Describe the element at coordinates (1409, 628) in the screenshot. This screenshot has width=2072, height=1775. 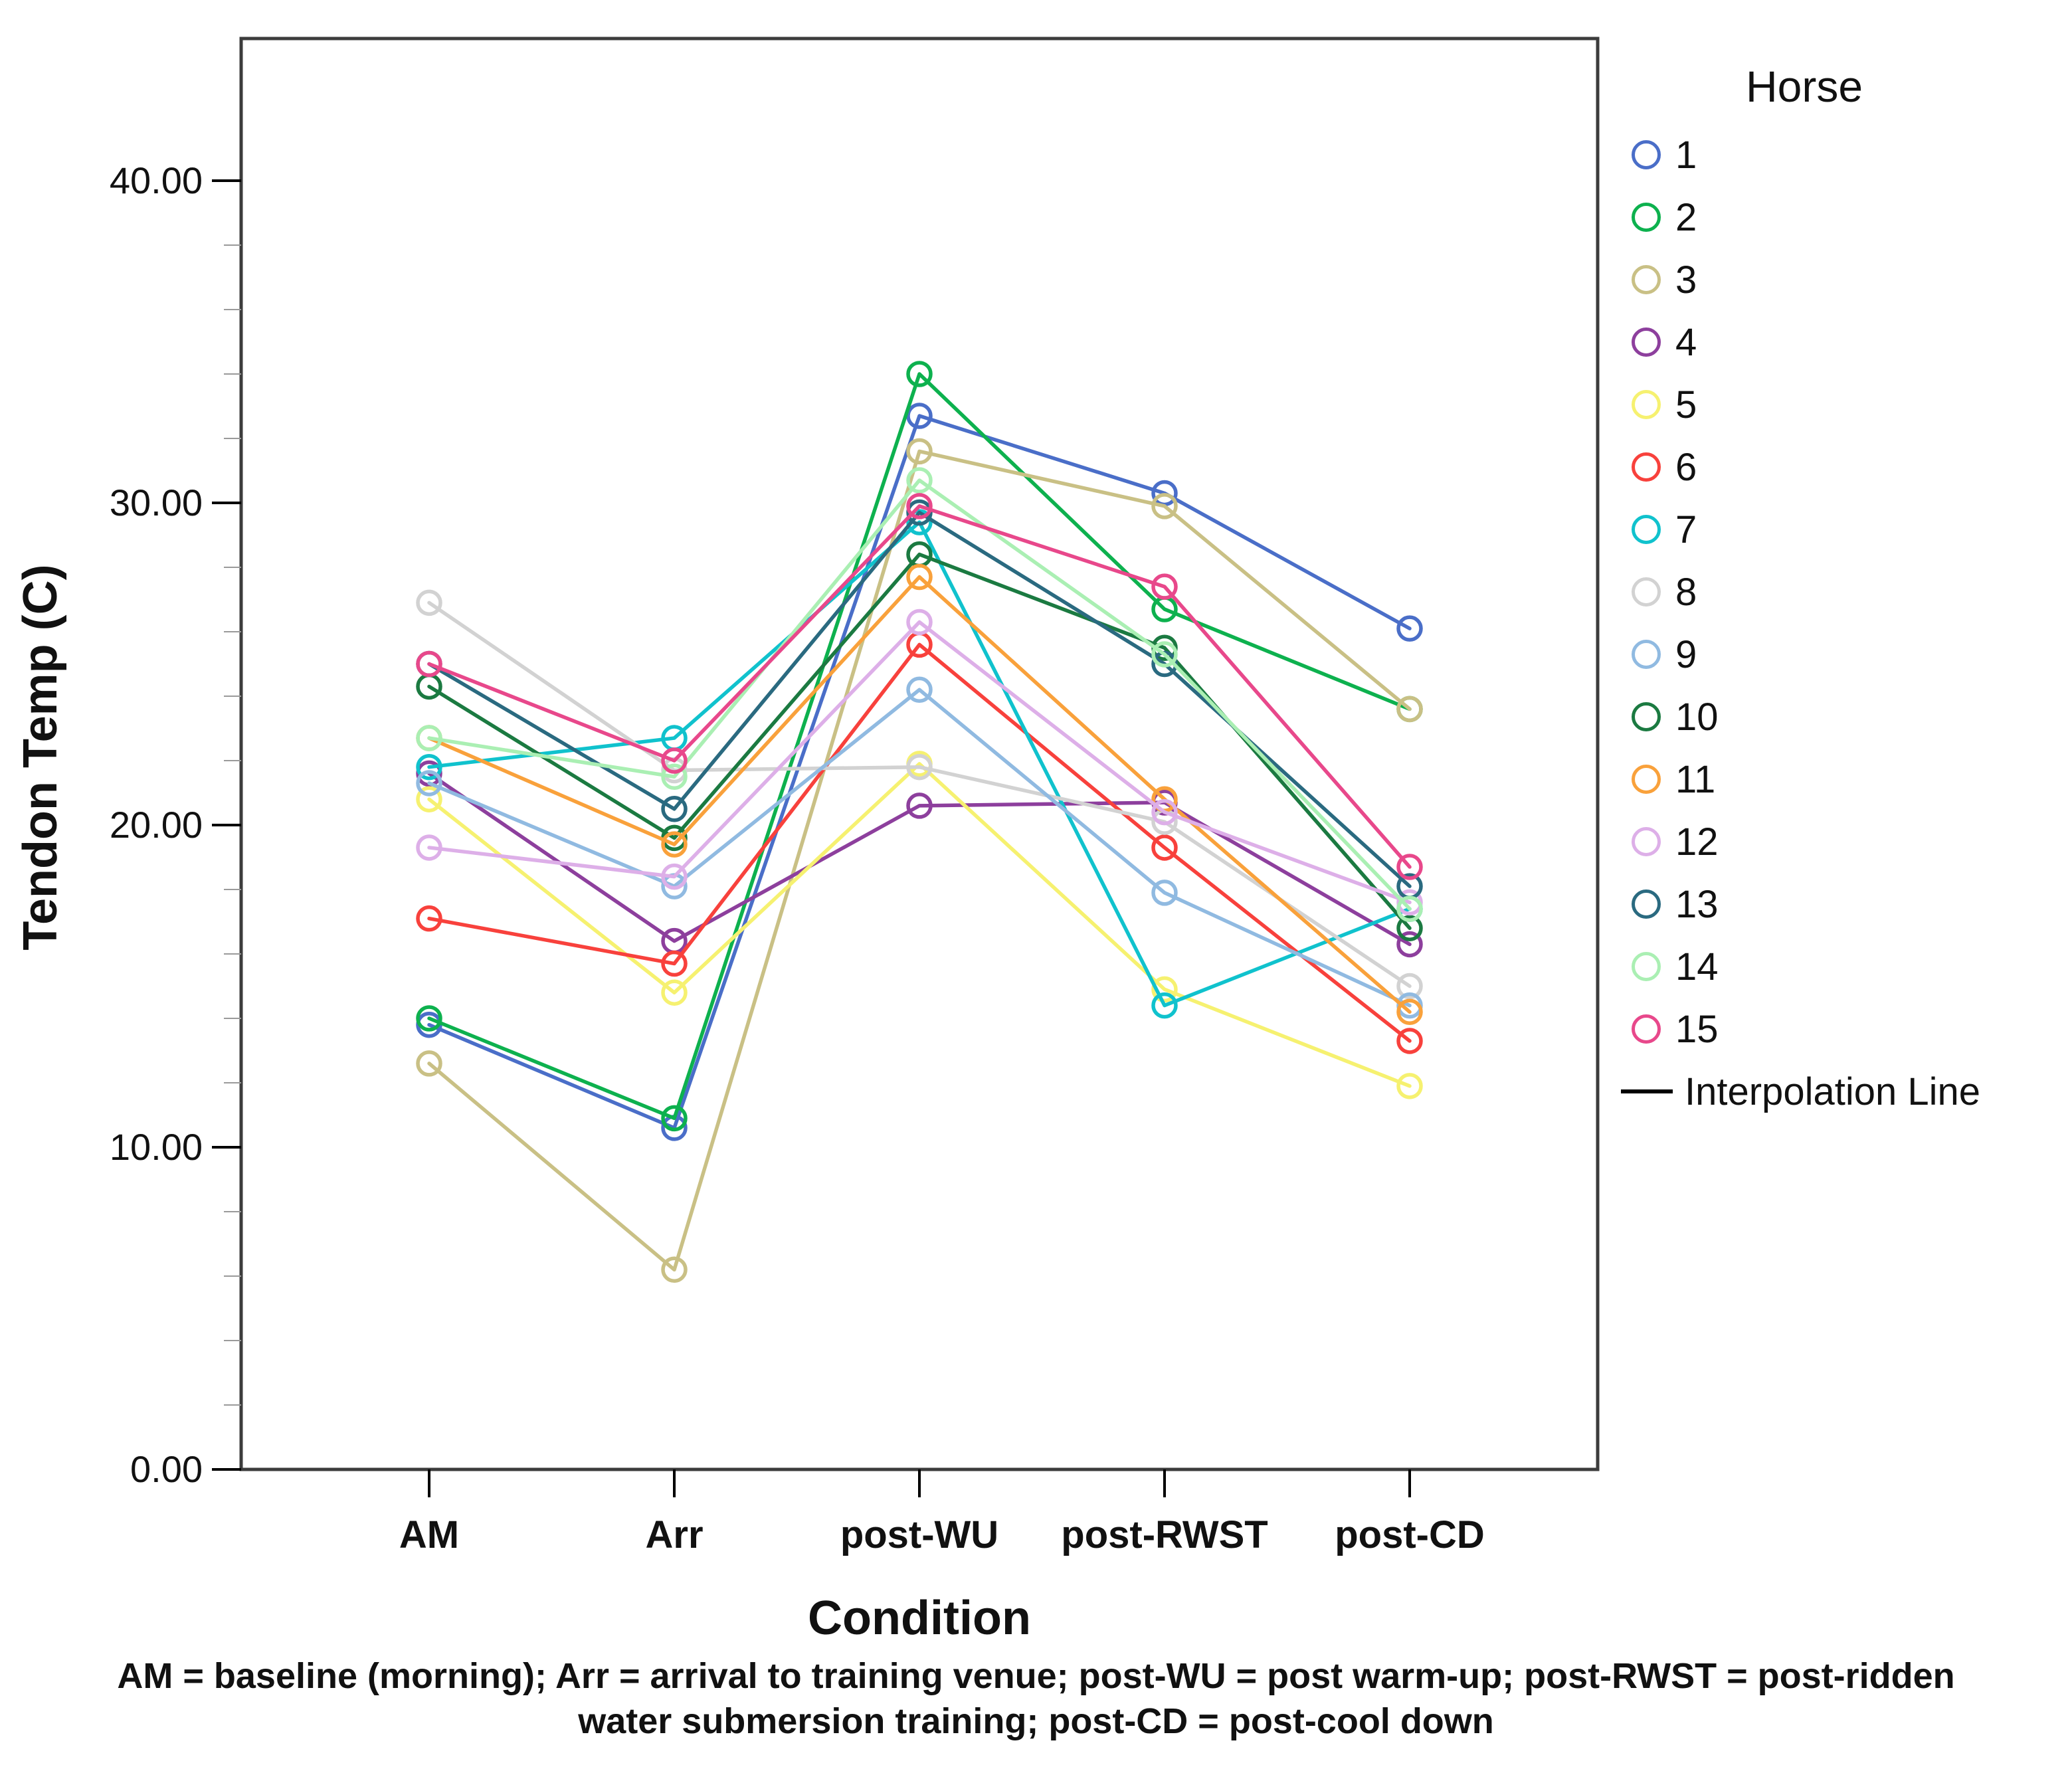
I see `data-point-horse-1-post-CD` at that location.